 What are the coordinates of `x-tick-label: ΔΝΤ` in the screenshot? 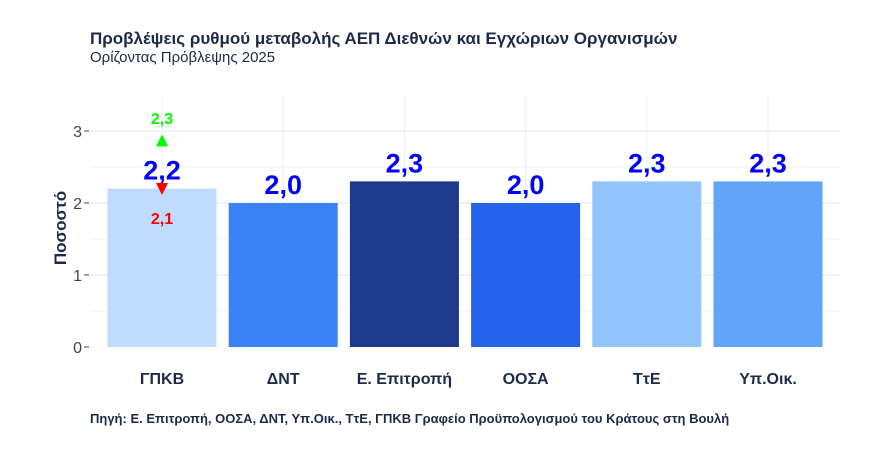 It's located at (283, 379).